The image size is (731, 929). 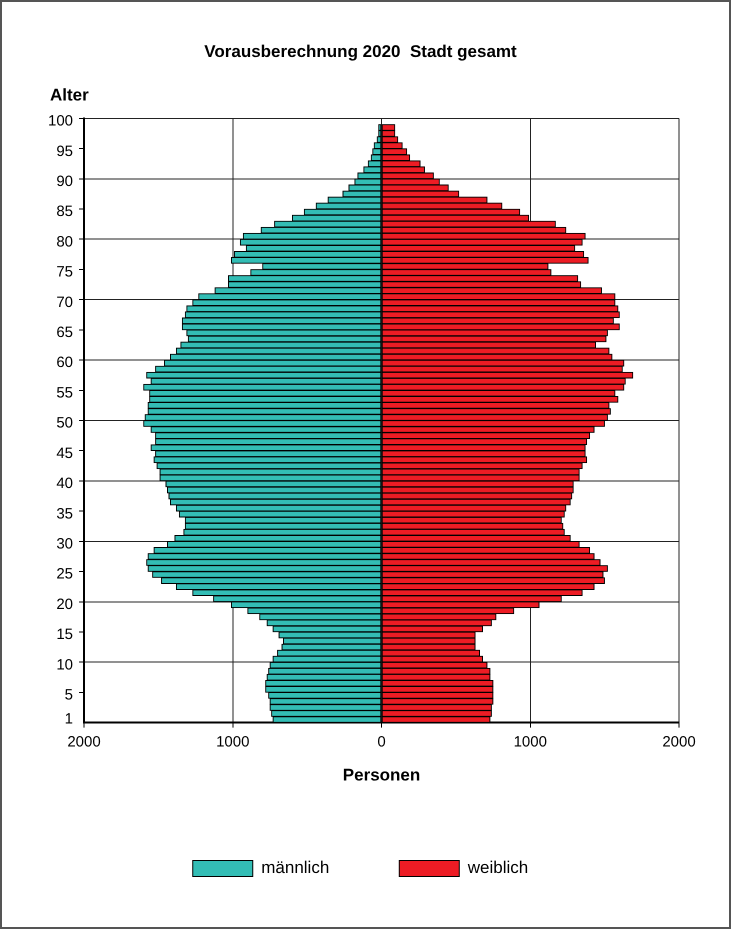 What do you see at coordinates (61, 121) in the screenshot?
I see `y-tick-label: 100` at bounding box center [61, 121].